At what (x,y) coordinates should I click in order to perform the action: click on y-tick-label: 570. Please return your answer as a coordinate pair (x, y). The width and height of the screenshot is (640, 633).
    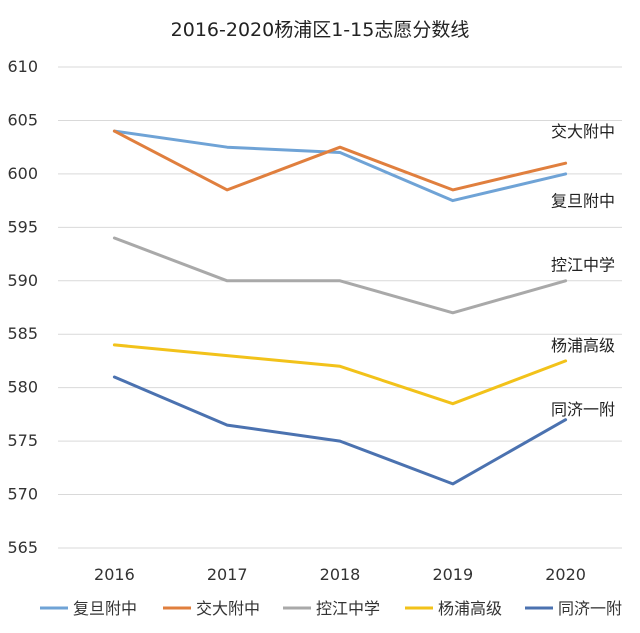
    Looking at the image, I should click on (22, 494).